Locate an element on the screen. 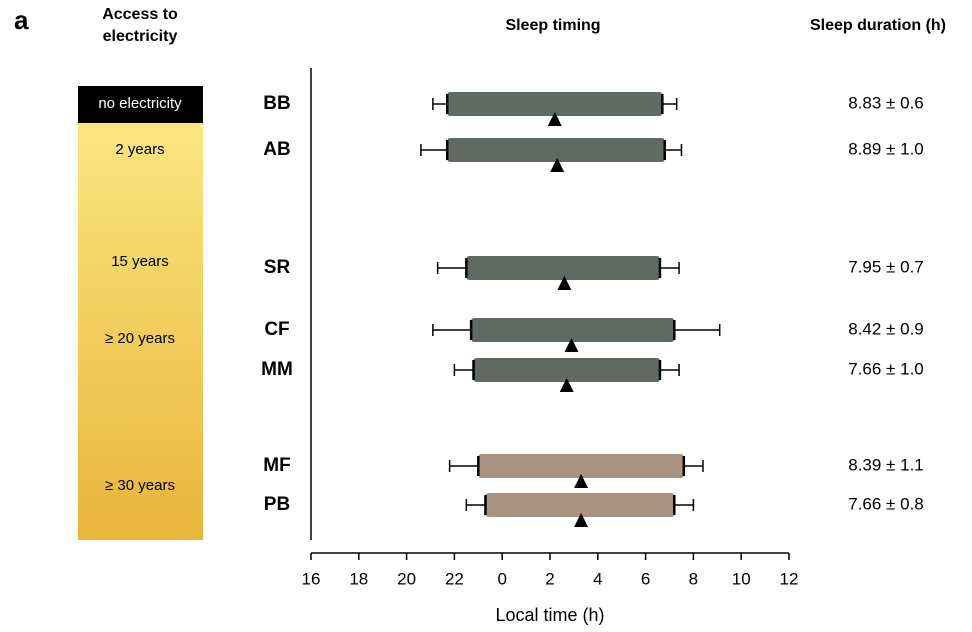  access-level: no electricity is located at coordinates (140, 103).